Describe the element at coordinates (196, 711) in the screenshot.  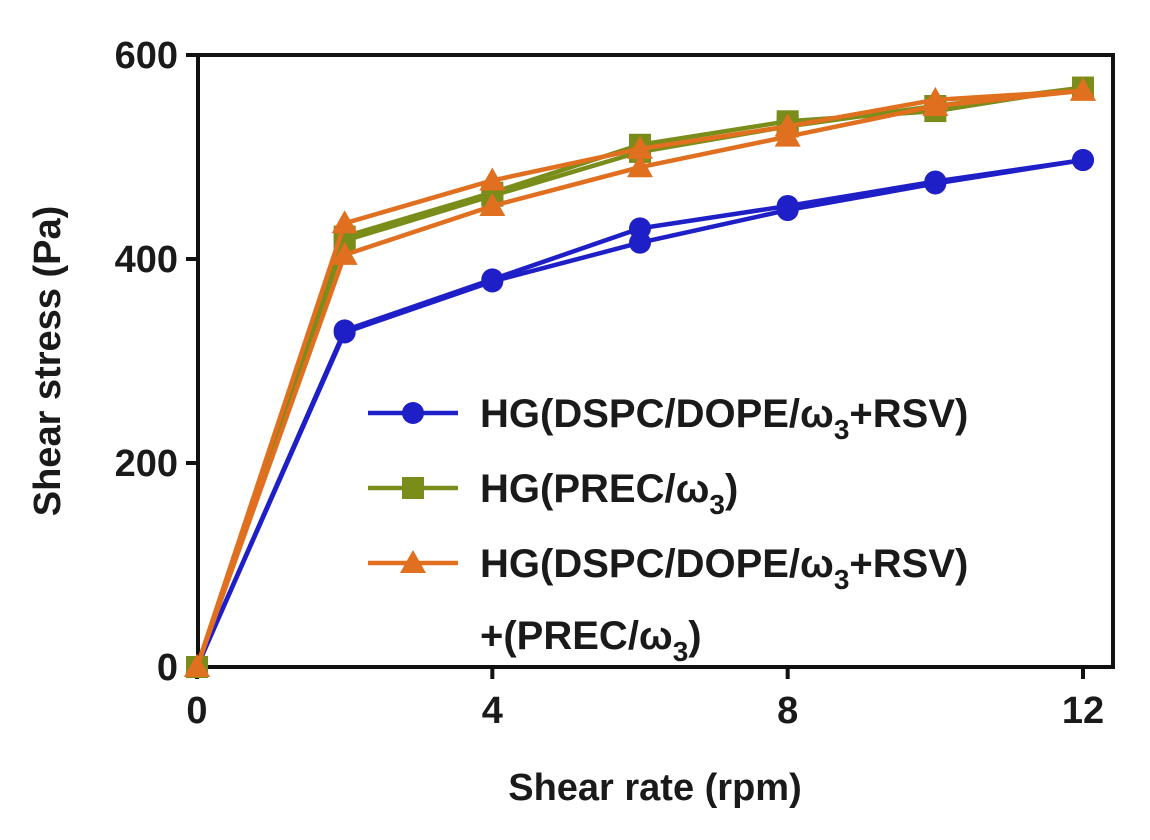
I see `x-tick-label: 0` at that location.